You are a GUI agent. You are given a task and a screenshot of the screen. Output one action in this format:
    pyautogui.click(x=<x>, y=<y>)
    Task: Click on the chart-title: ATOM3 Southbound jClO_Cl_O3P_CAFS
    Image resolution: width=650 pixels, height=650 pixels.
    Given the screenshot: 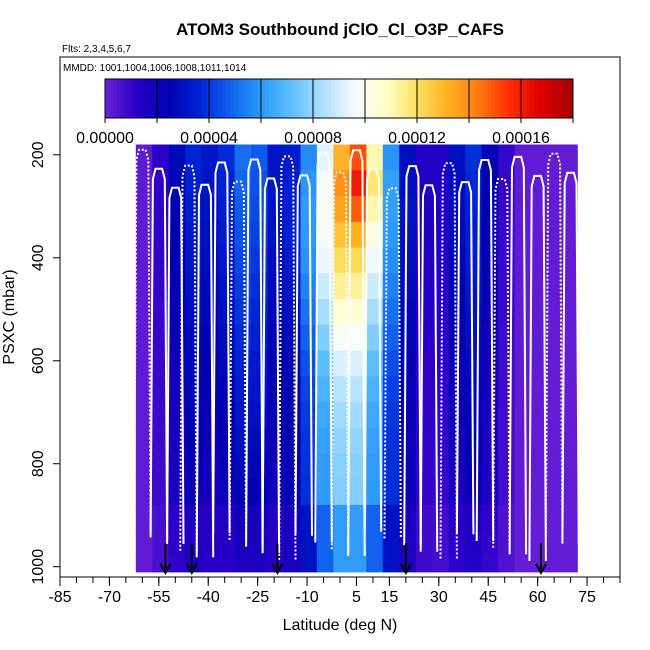 What is the action you would take?
    pyautogui.click(x=340, y=29)
    